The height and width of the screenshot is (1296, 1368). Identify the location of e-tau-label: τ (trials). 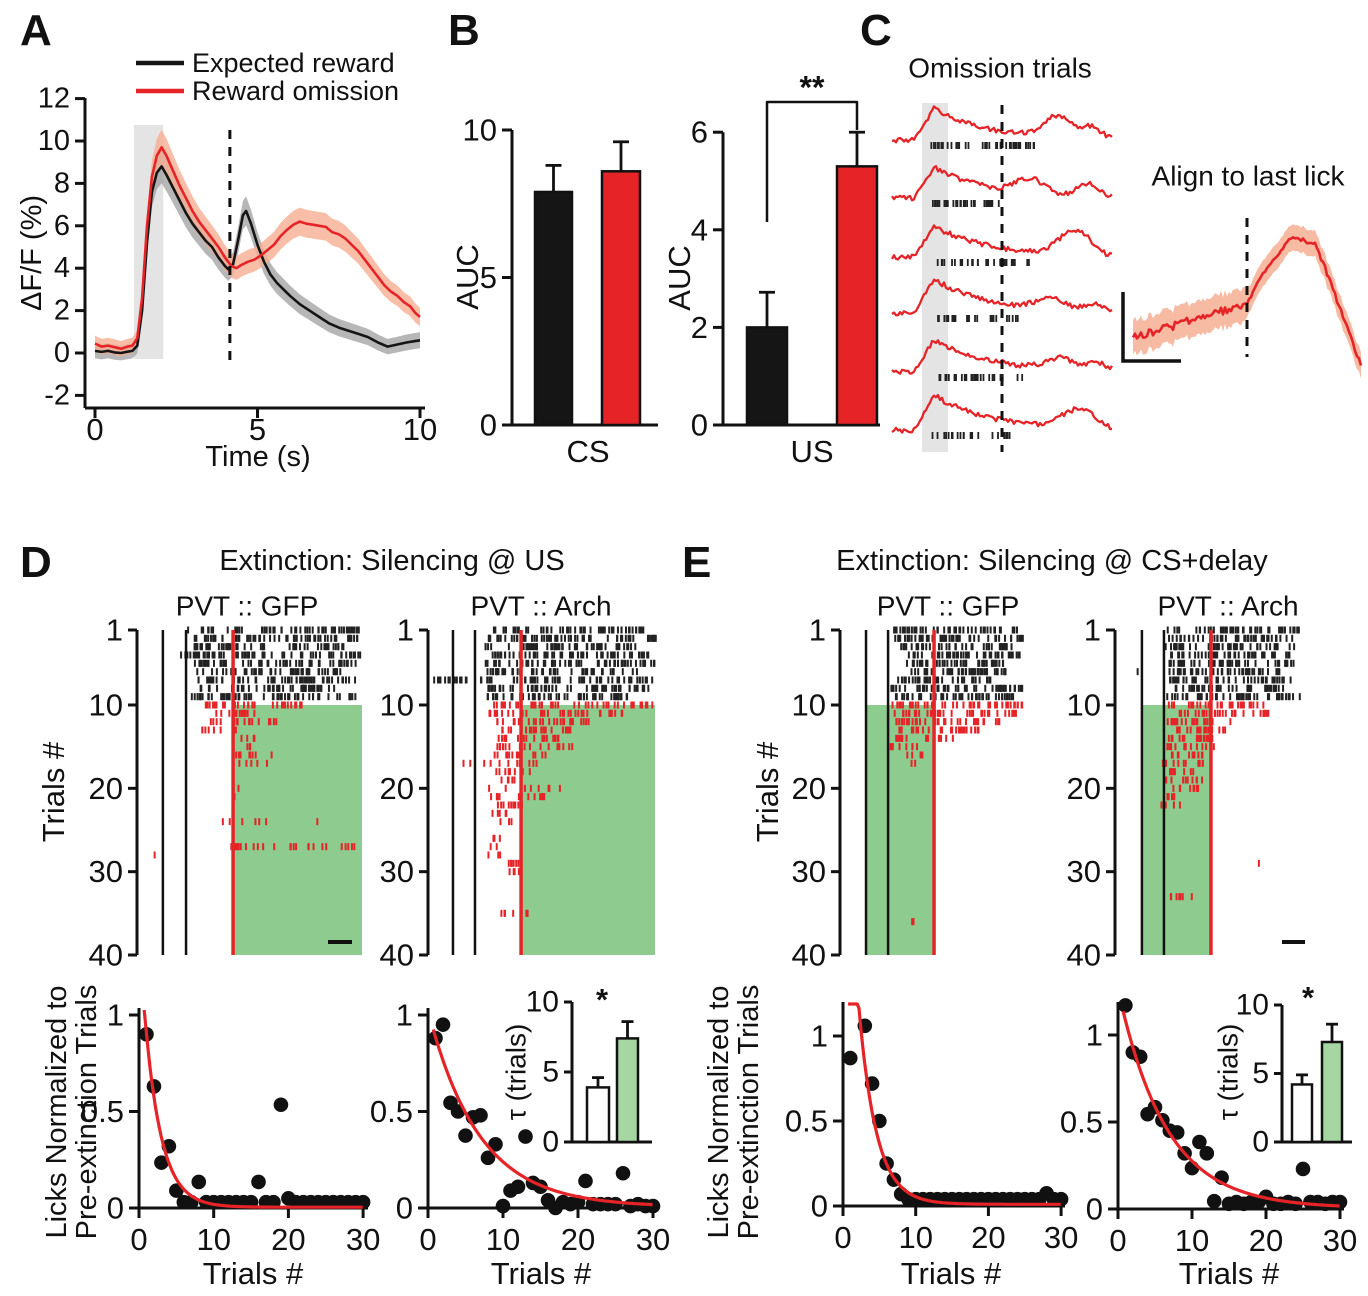
(1228, 1072).